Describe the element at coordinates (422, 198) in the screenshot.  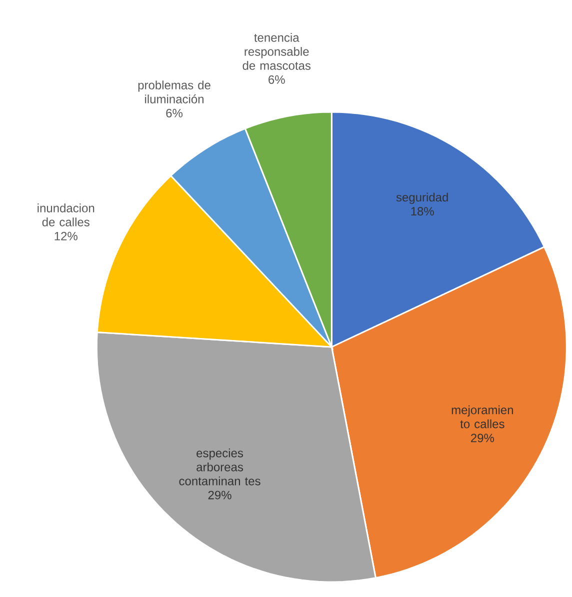
I see `slice-label: seguridad` at that location.